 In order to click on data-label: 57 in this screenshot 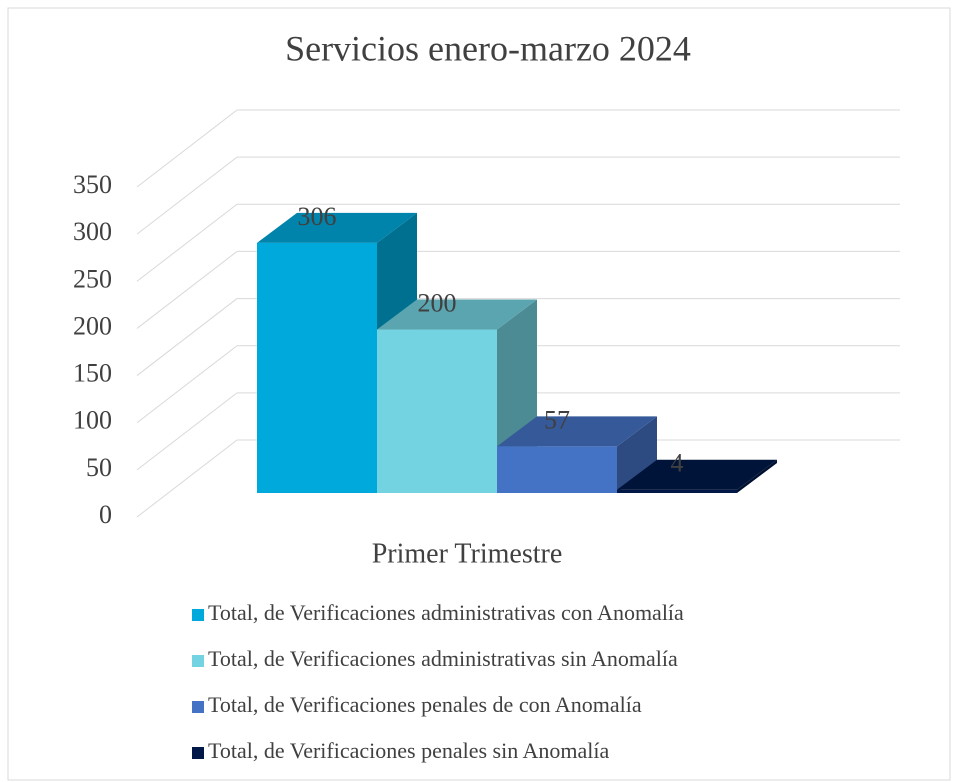, I will do `click(557, 419)`.